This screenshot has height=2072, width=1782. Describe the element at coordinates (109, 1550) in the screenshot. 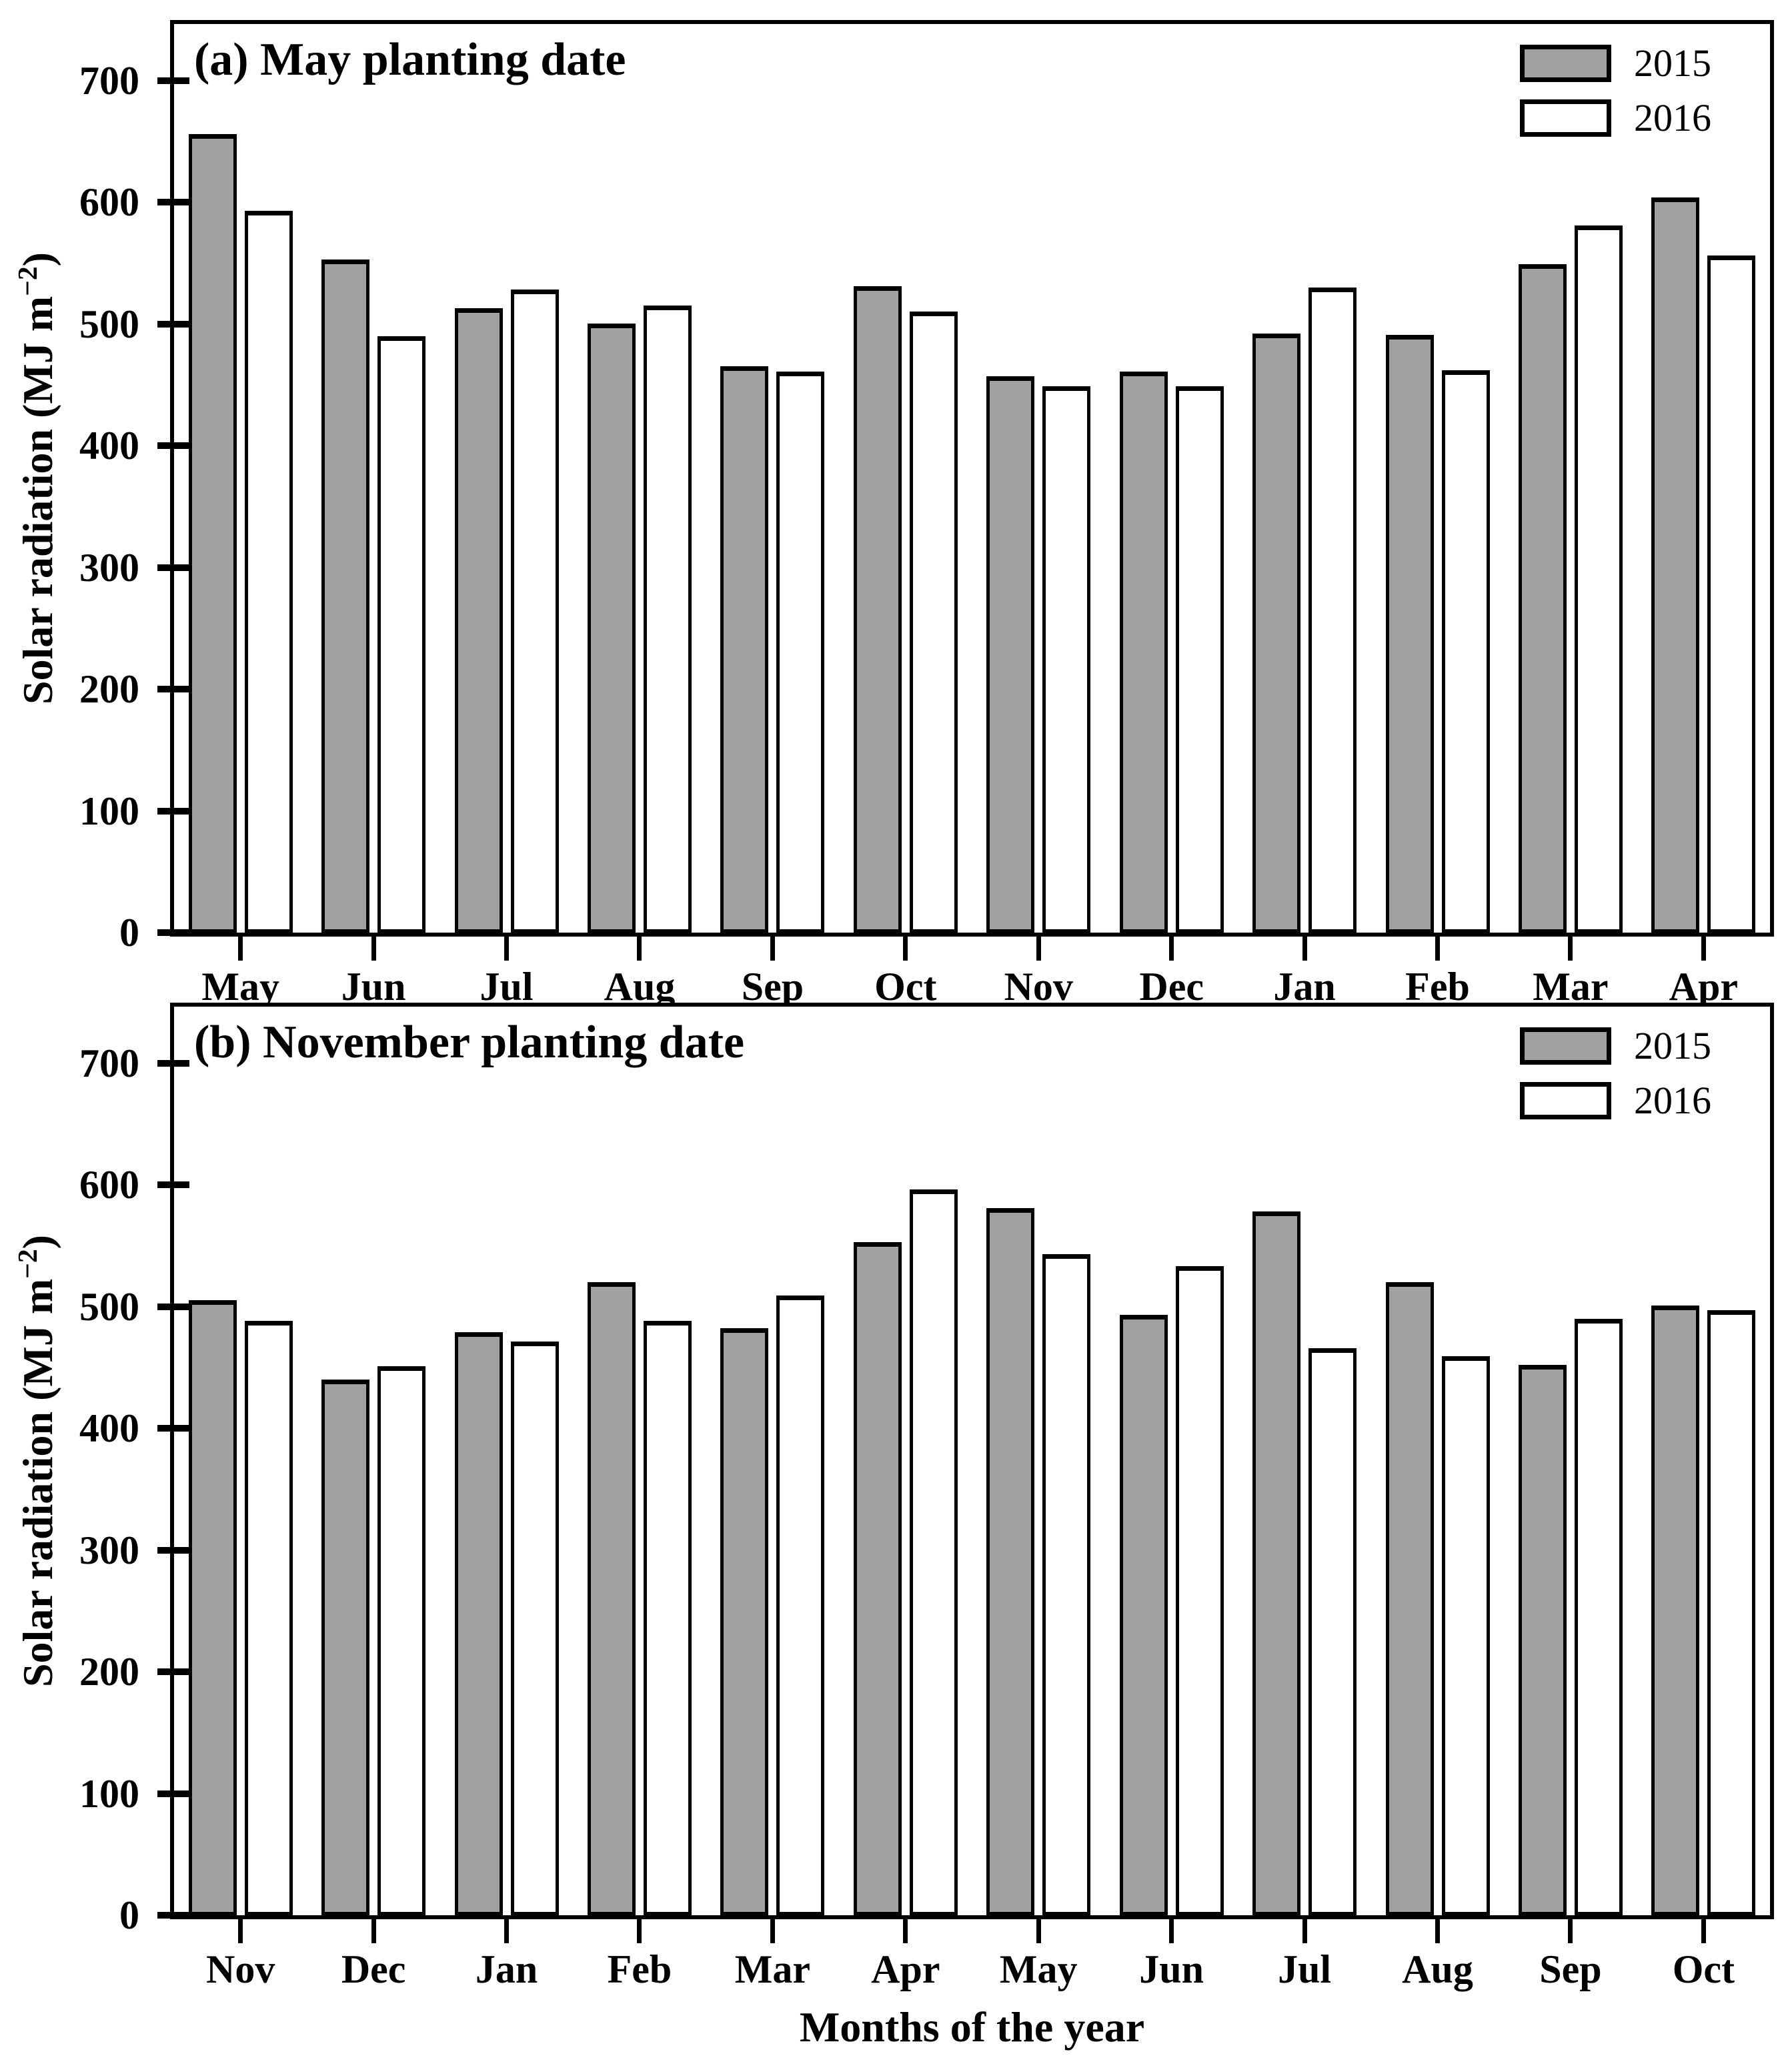

I see `y-tick-label-300: 300` at that location.